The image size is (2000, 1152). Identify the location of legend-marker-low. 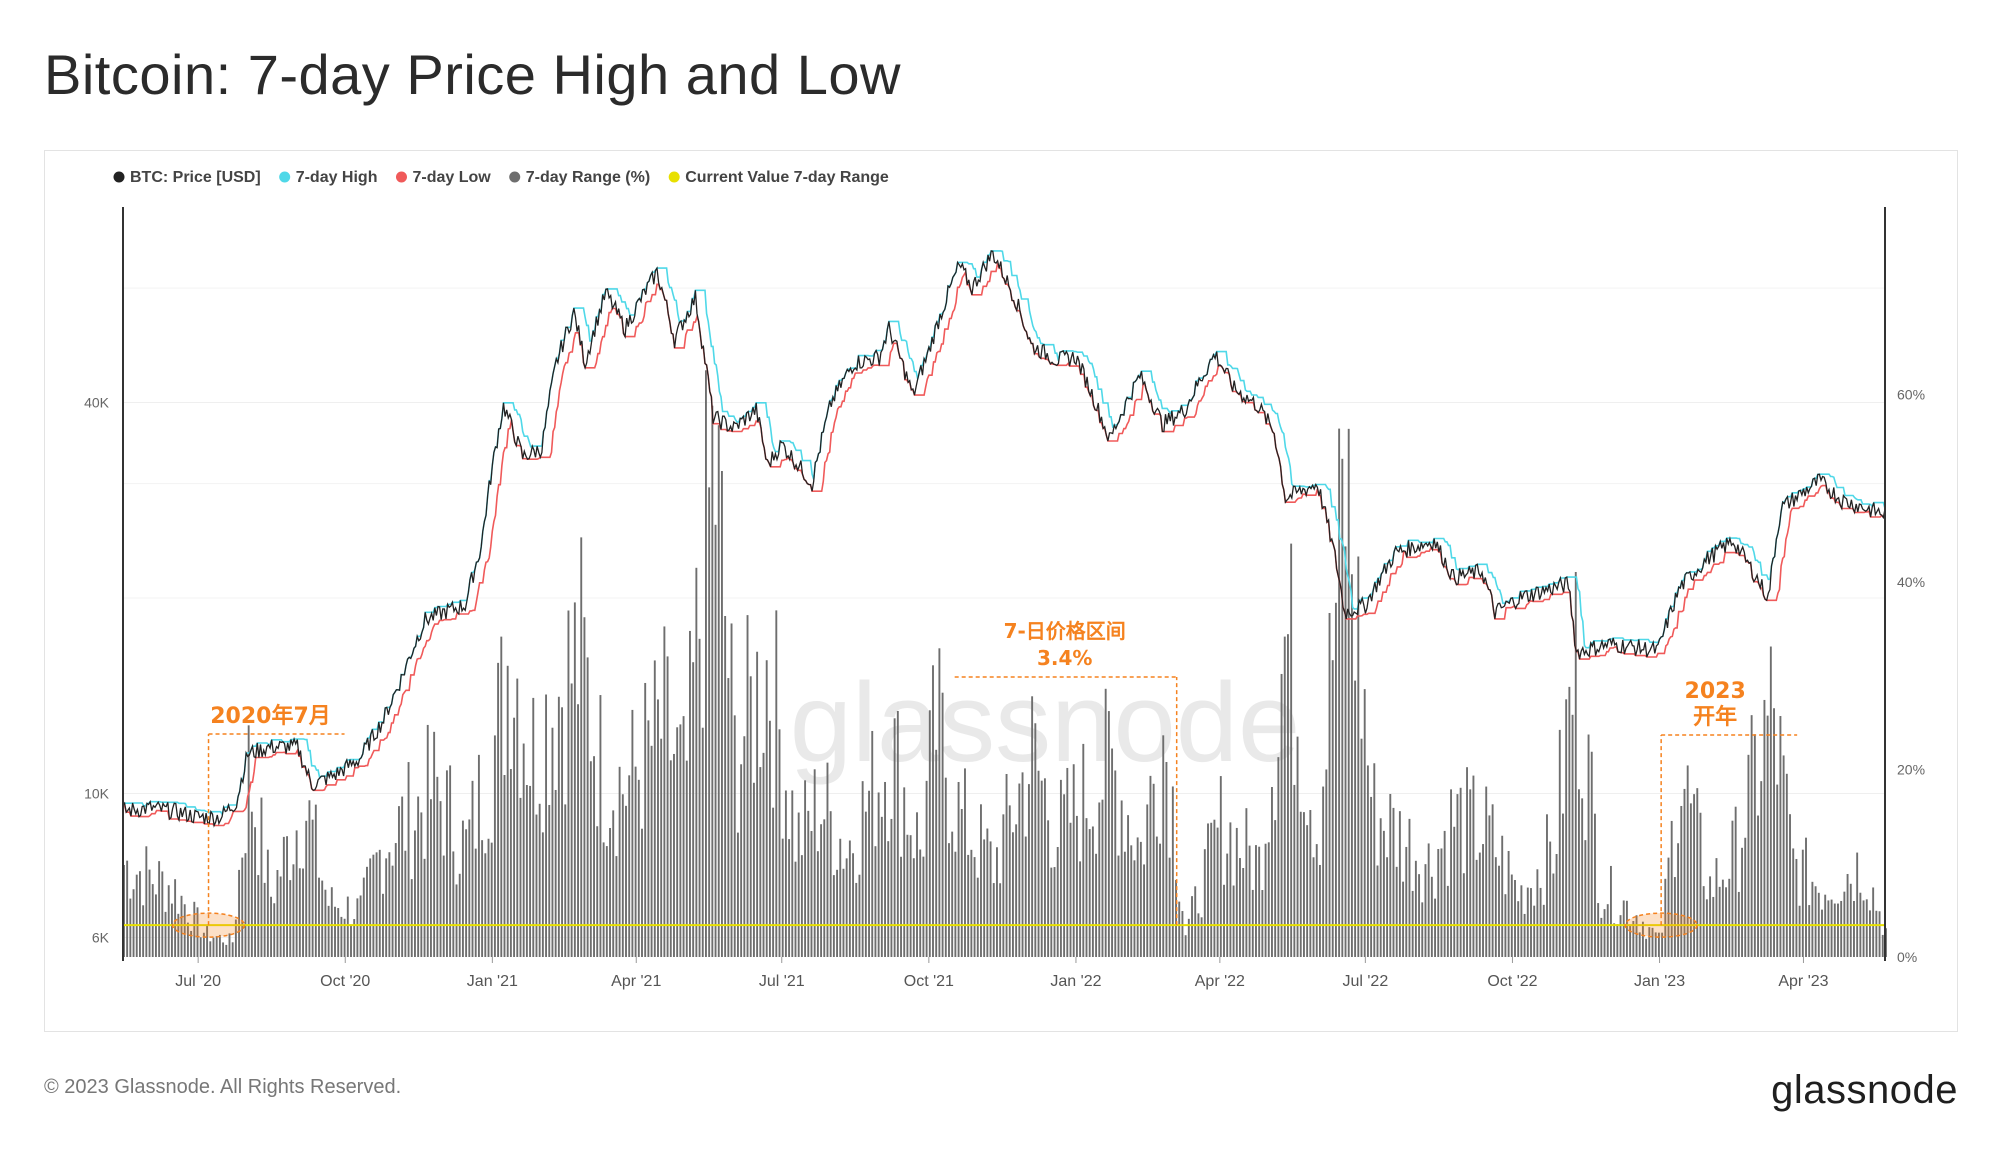
(401, 177).